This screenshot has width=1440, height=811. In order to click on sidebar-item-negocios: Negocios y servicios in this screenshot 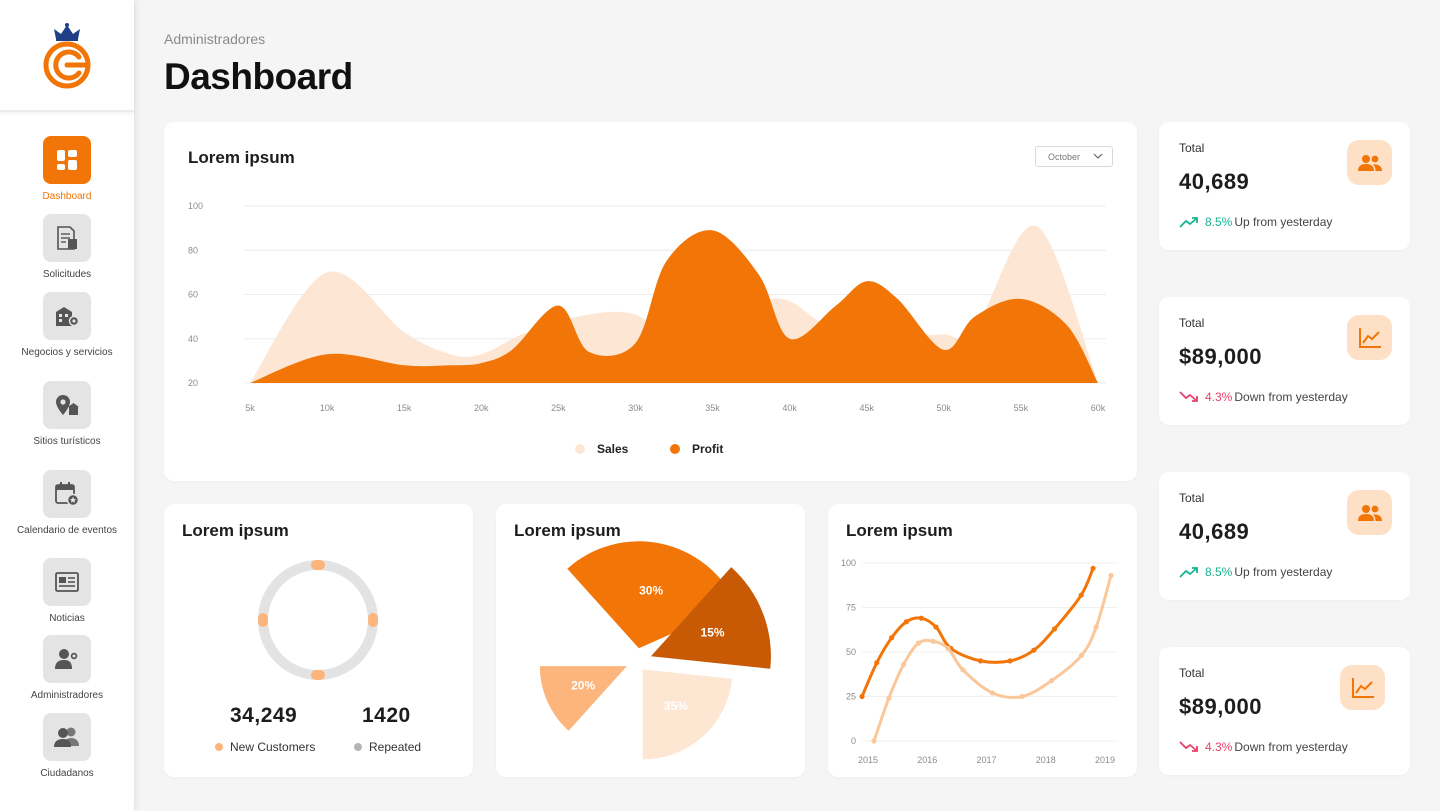, I will do `click(67, 325)`.